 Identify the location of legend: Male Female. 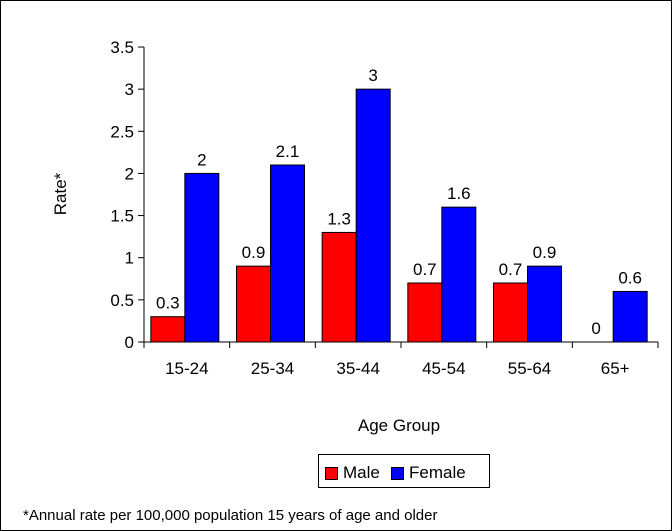
(404, 471).